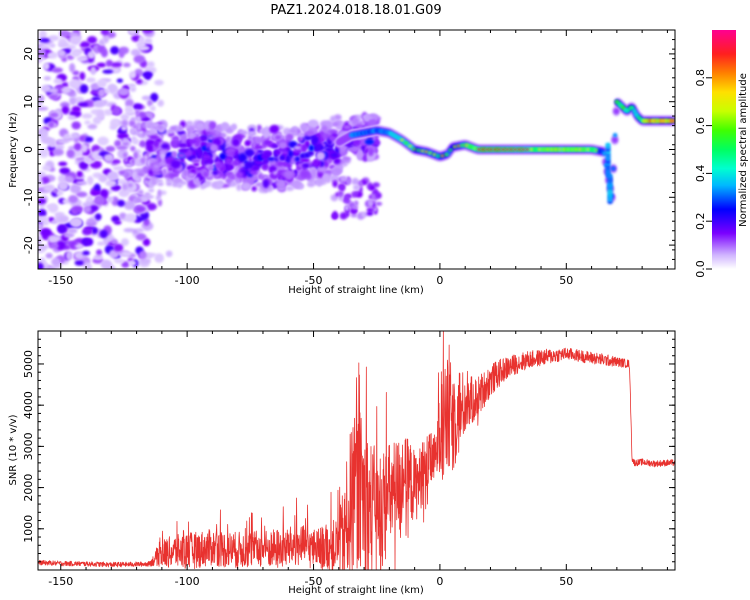 This screenshot has height=600, width=750. Describe the element at coordinates (60, 280) in the screenshot. I see `spectrogram-xtick-label: -150` at that location.